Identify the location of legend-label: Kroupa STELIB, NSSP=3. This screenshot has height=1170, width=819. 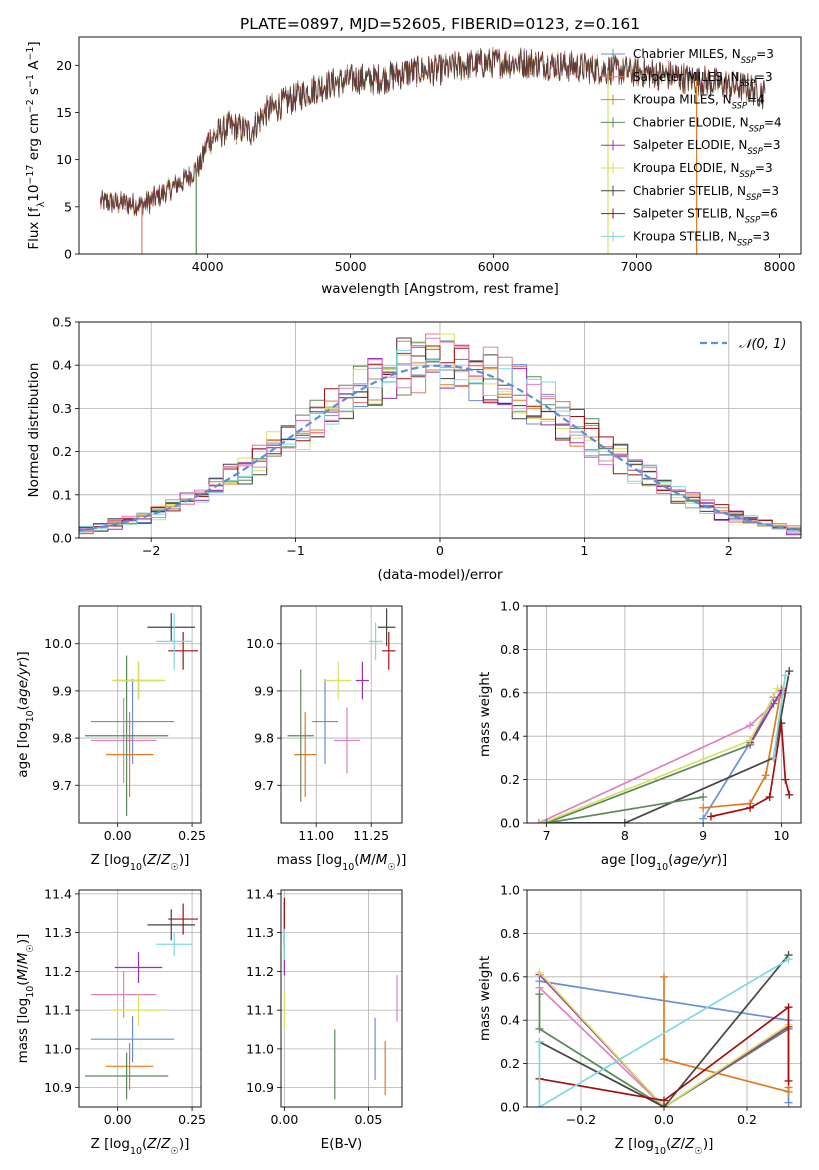
(701, 238).